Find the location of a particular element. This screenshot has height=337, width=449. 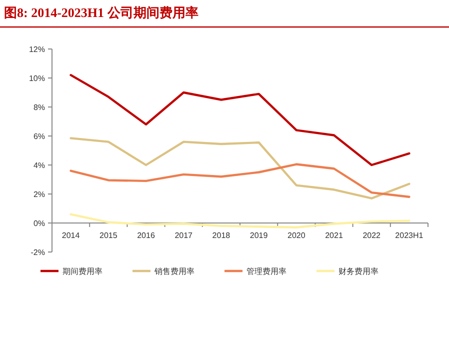

chart-title: 图8: 2014-2023H1 公司期间费用率 is located at coordinates (101, 12).